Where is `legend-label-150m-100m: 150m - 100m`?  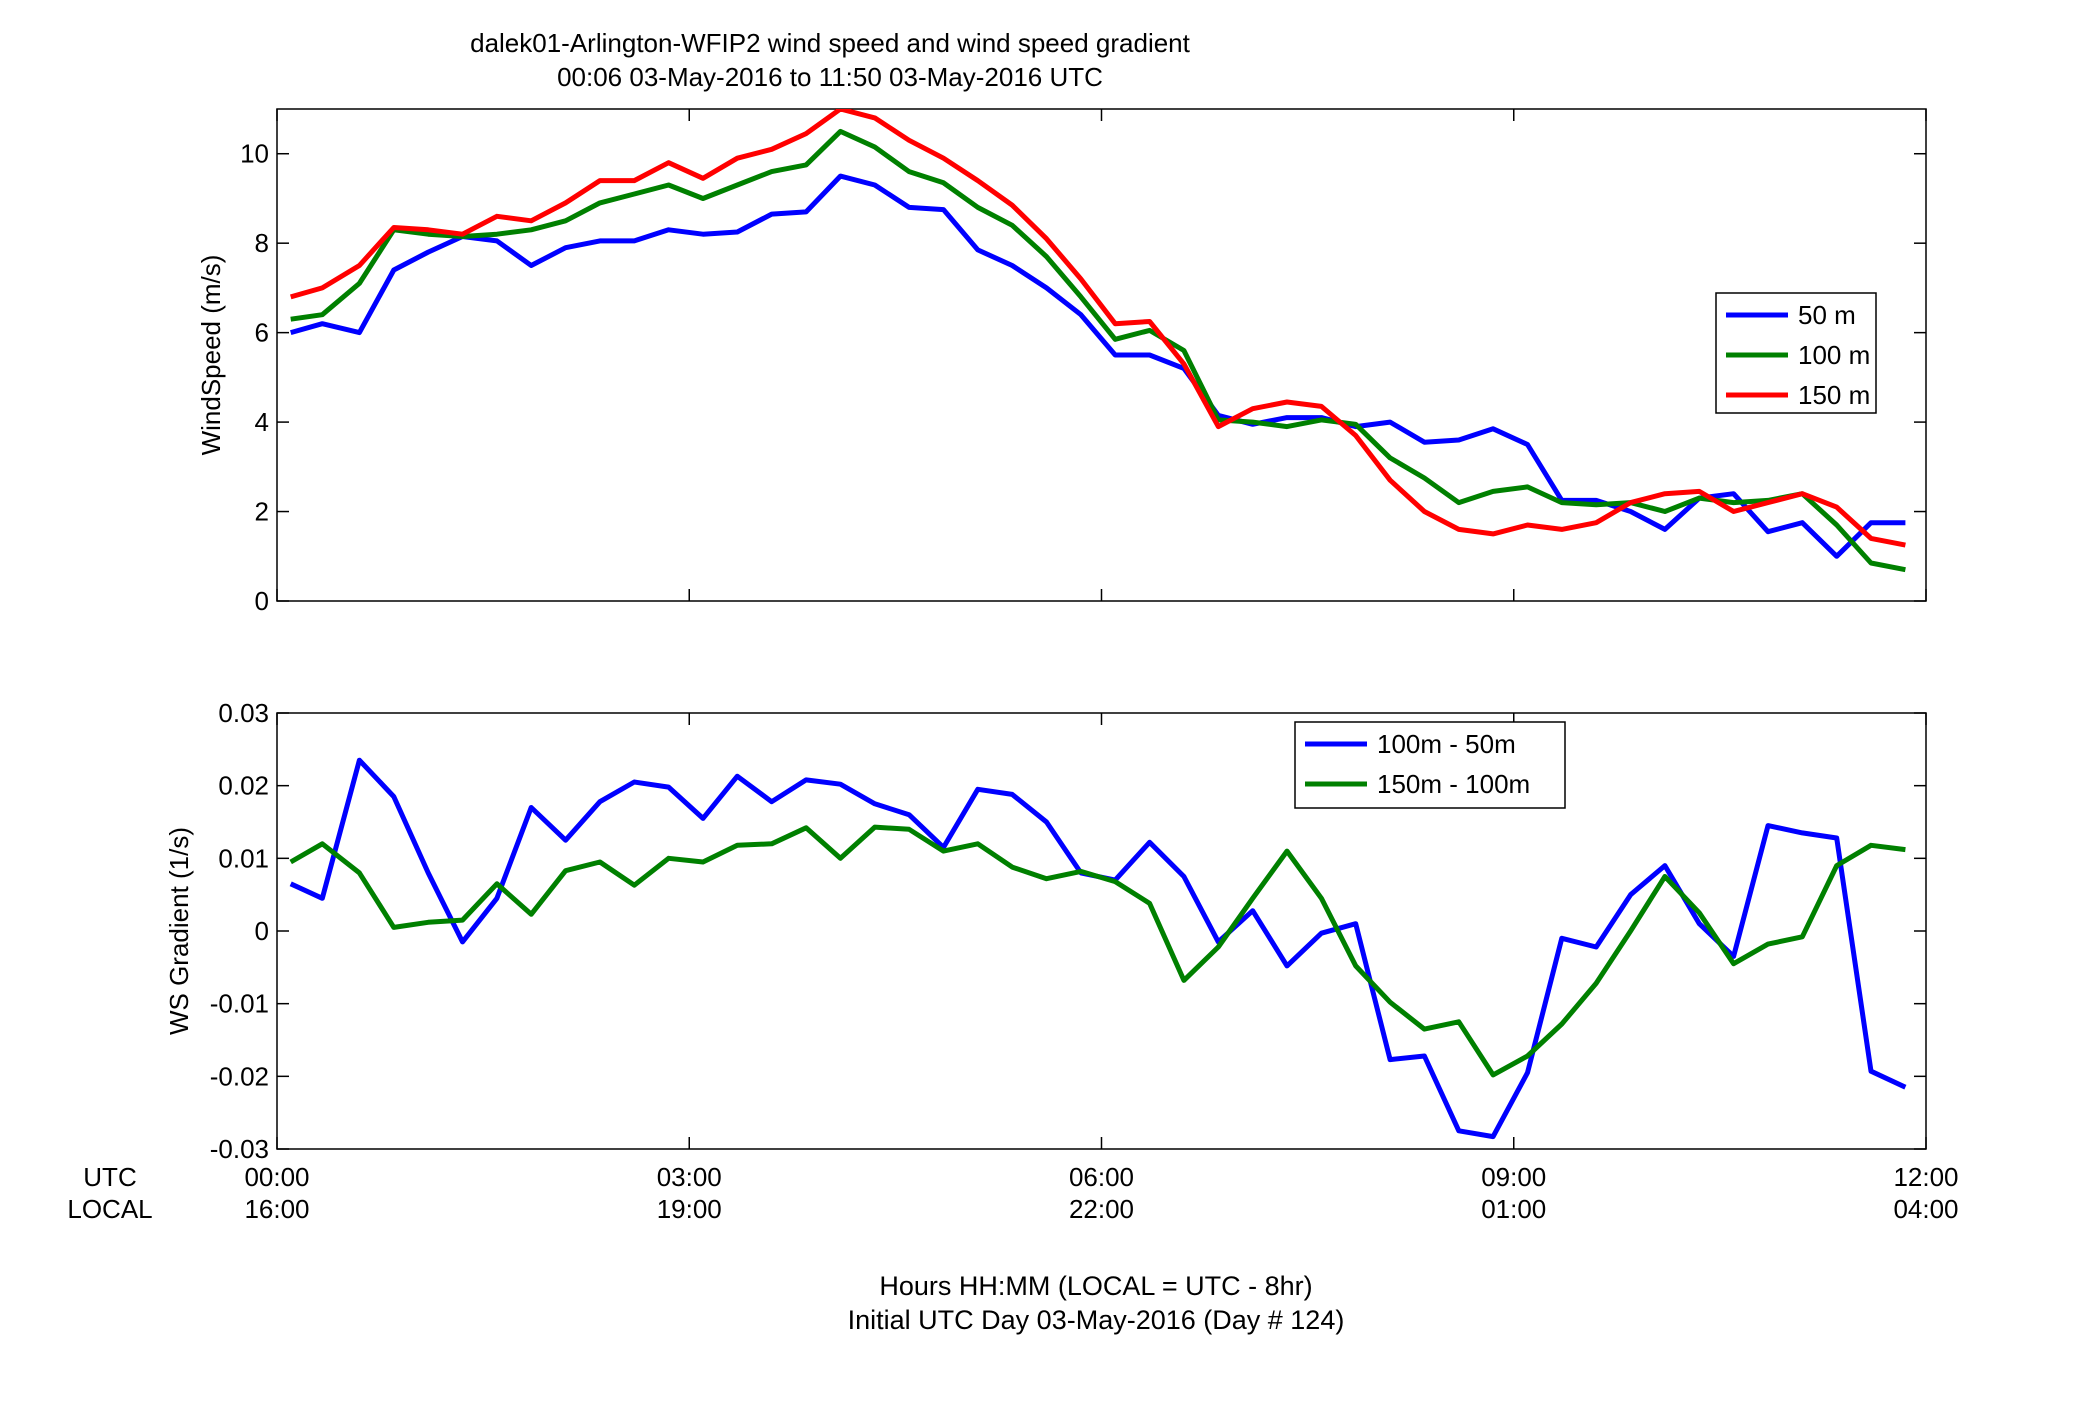
legend-label-150m-100m: 150m - 100m is located at coordinates (1453, 784).